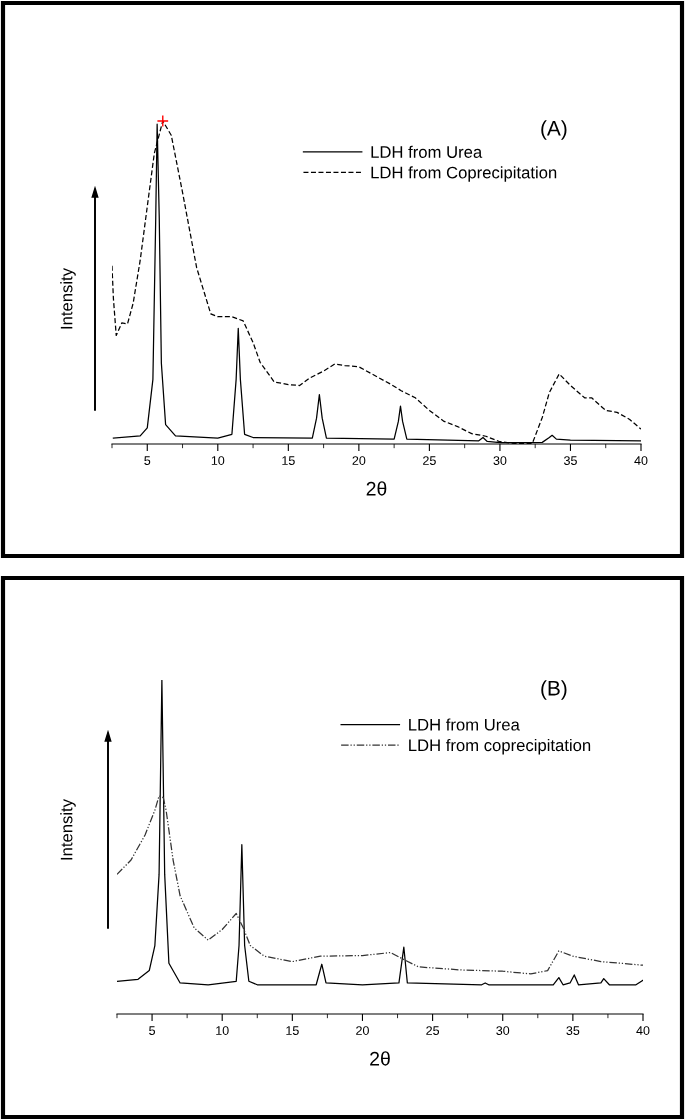 This screenshot has width=685, height=1120. Describe the element at coordinates (554, 690) in the screenshot. I see `annotation: (B)` at that location.